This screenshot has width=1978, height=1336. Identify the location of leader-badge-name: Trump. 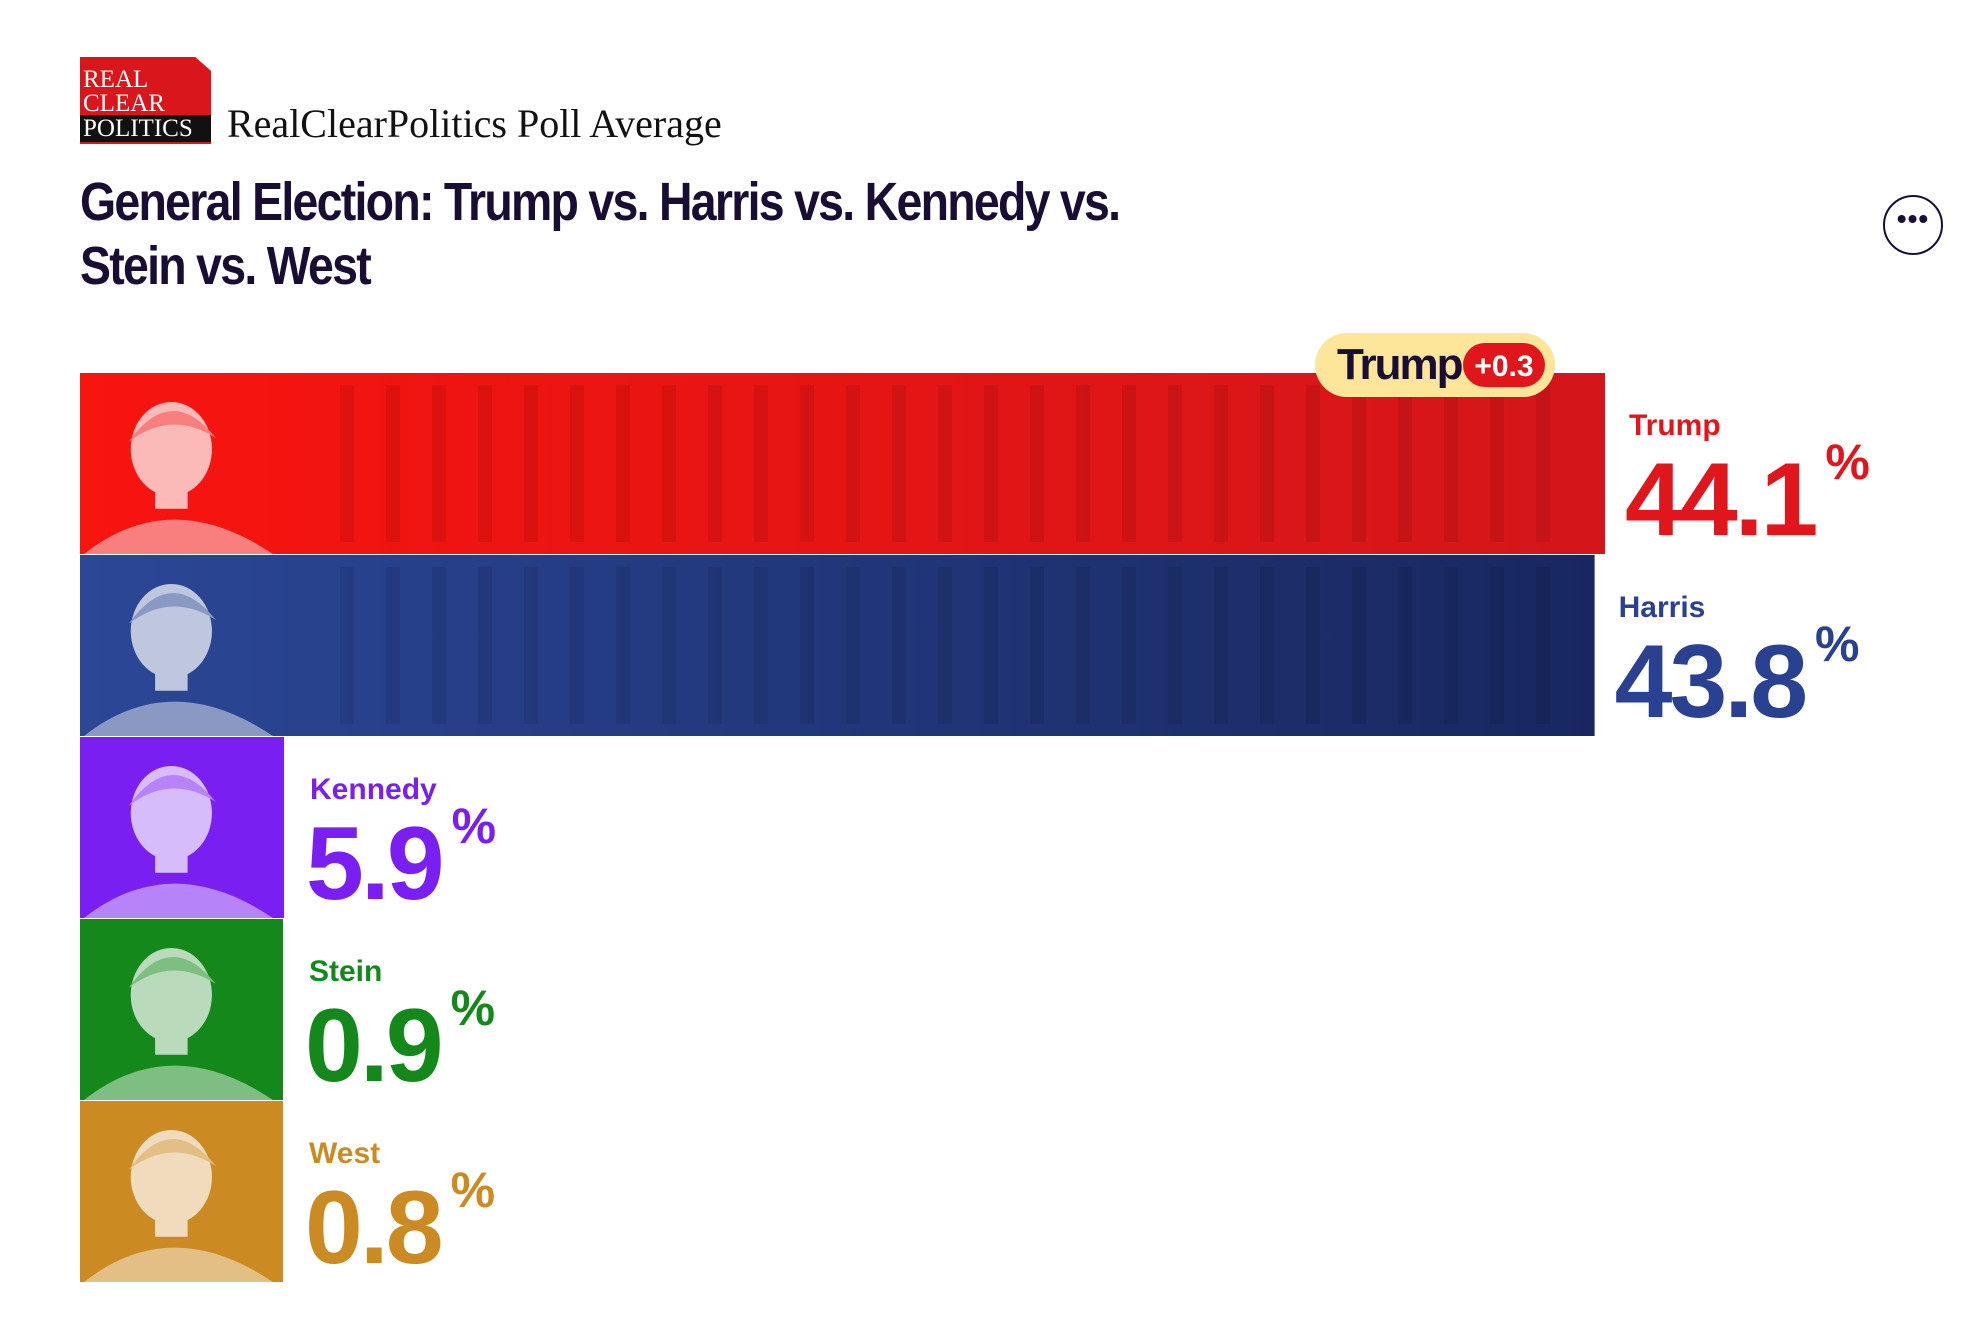
(1400, 364).